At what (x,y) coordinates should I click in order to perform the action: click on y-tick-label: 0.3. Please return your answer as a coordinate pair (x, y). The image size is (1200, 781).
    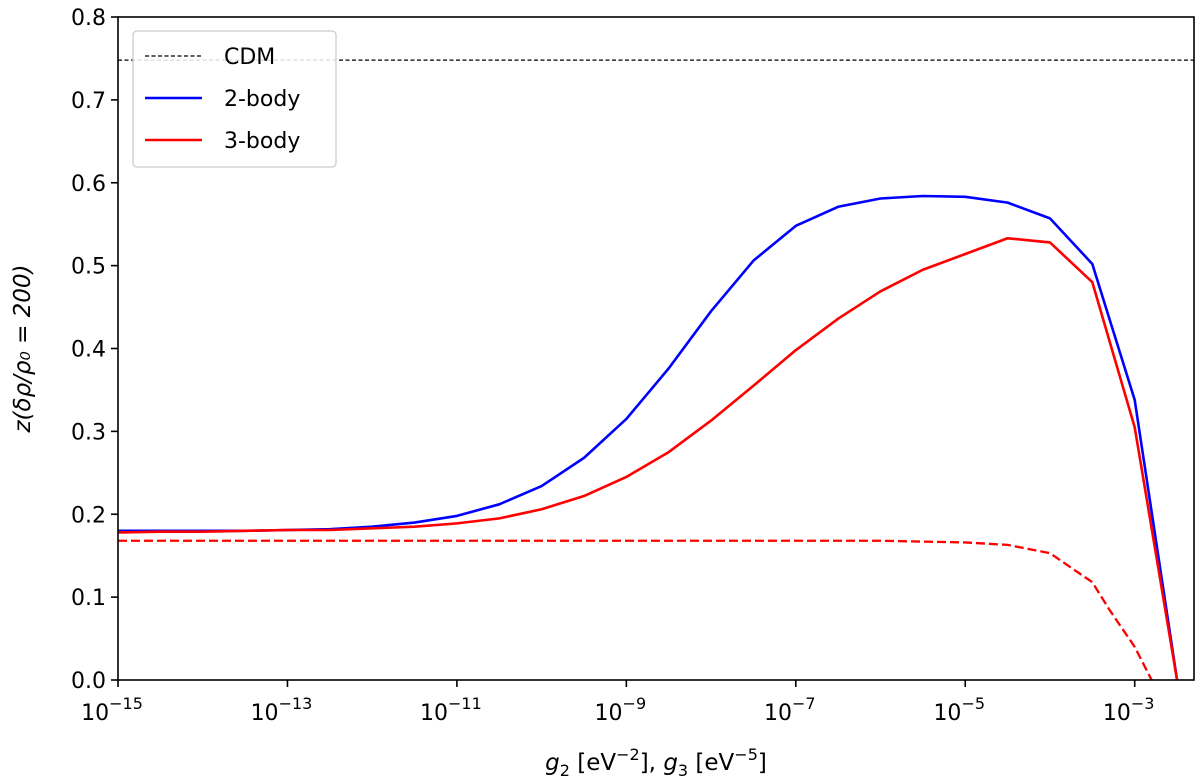
    Looking at the image, I should click on (88, 432).